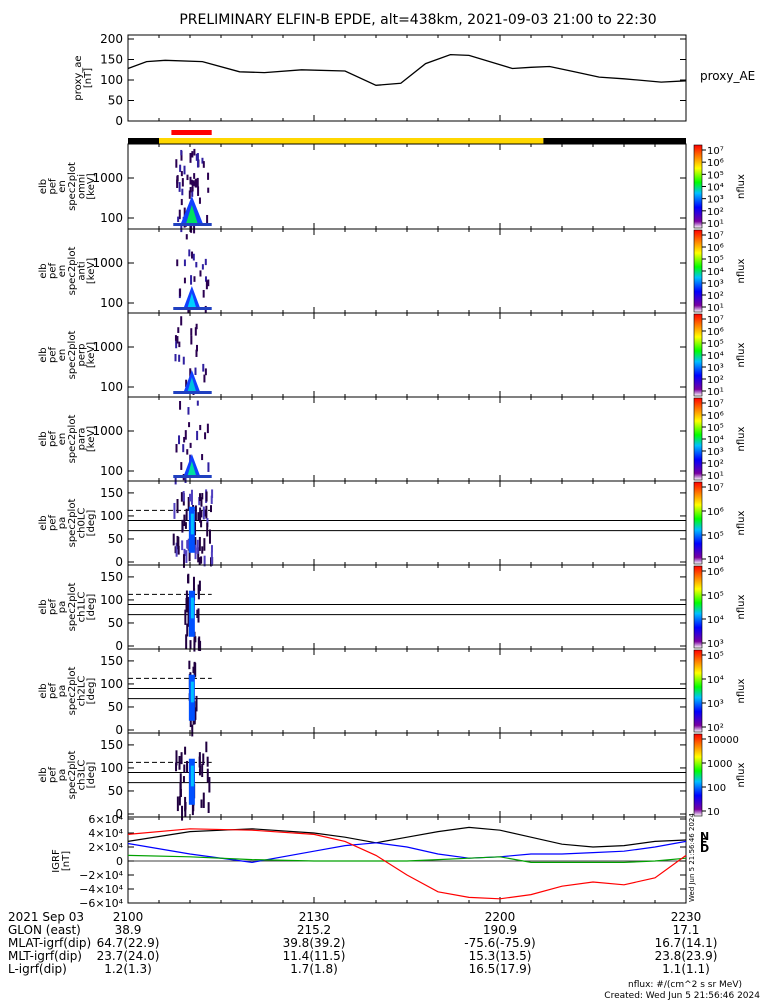 The image size is (775, 1000). What do you see at coordinates (81, 607) in the screenshot?
I see `pitch-angle-ylabel-line: ch1LC` at bounding box center [81, 607].